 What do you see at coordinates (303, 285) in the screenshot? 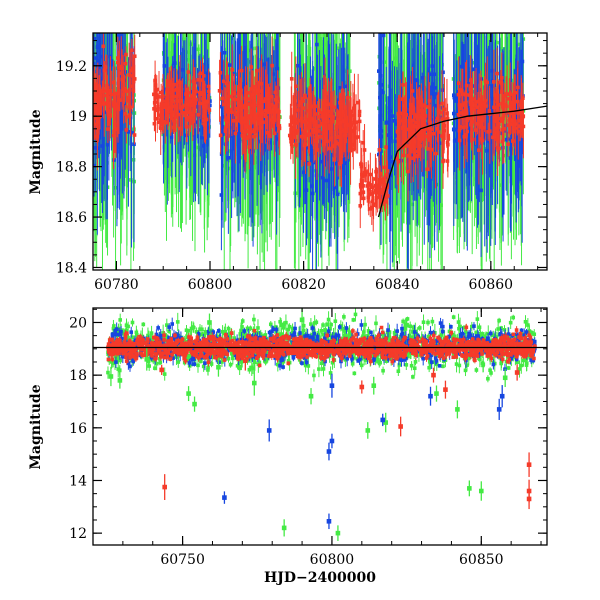
I see `top-x-tick-labels: 60780 60800 60820 60840 60860` at bounding box center [303, 285].